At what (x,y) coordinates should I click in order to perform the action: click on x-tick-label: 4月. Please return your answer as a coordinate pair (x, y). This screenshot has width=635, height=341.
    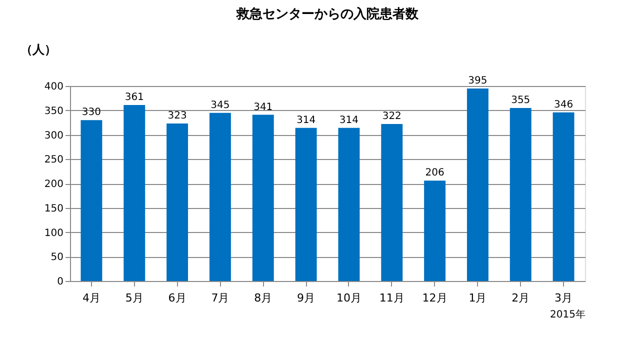
    Looking at the image, I should click on (91, 298).